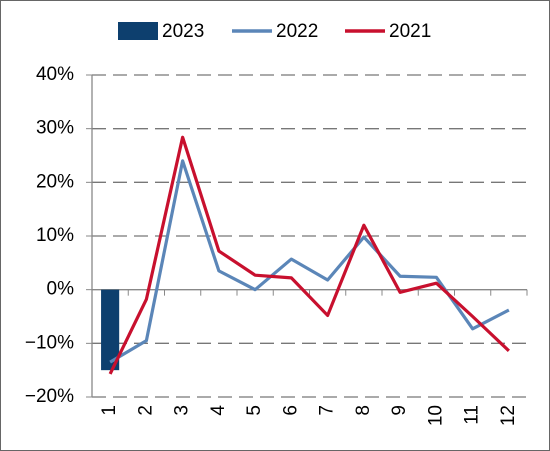 The height and width of the screenshot is (451, 550). I want to click on x-tick-label: 6, so click(290, 410).